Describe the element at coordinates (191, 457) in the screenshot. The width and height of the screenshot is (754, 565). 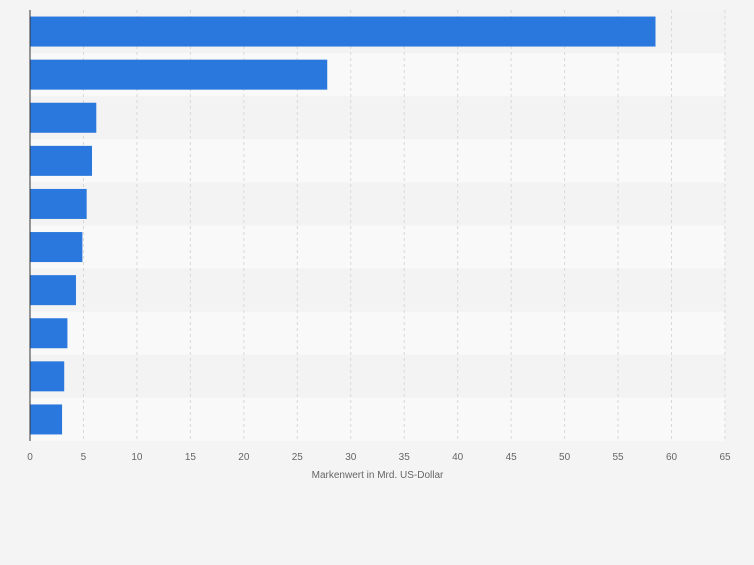
I see `x-tick-label: 15` at that location.